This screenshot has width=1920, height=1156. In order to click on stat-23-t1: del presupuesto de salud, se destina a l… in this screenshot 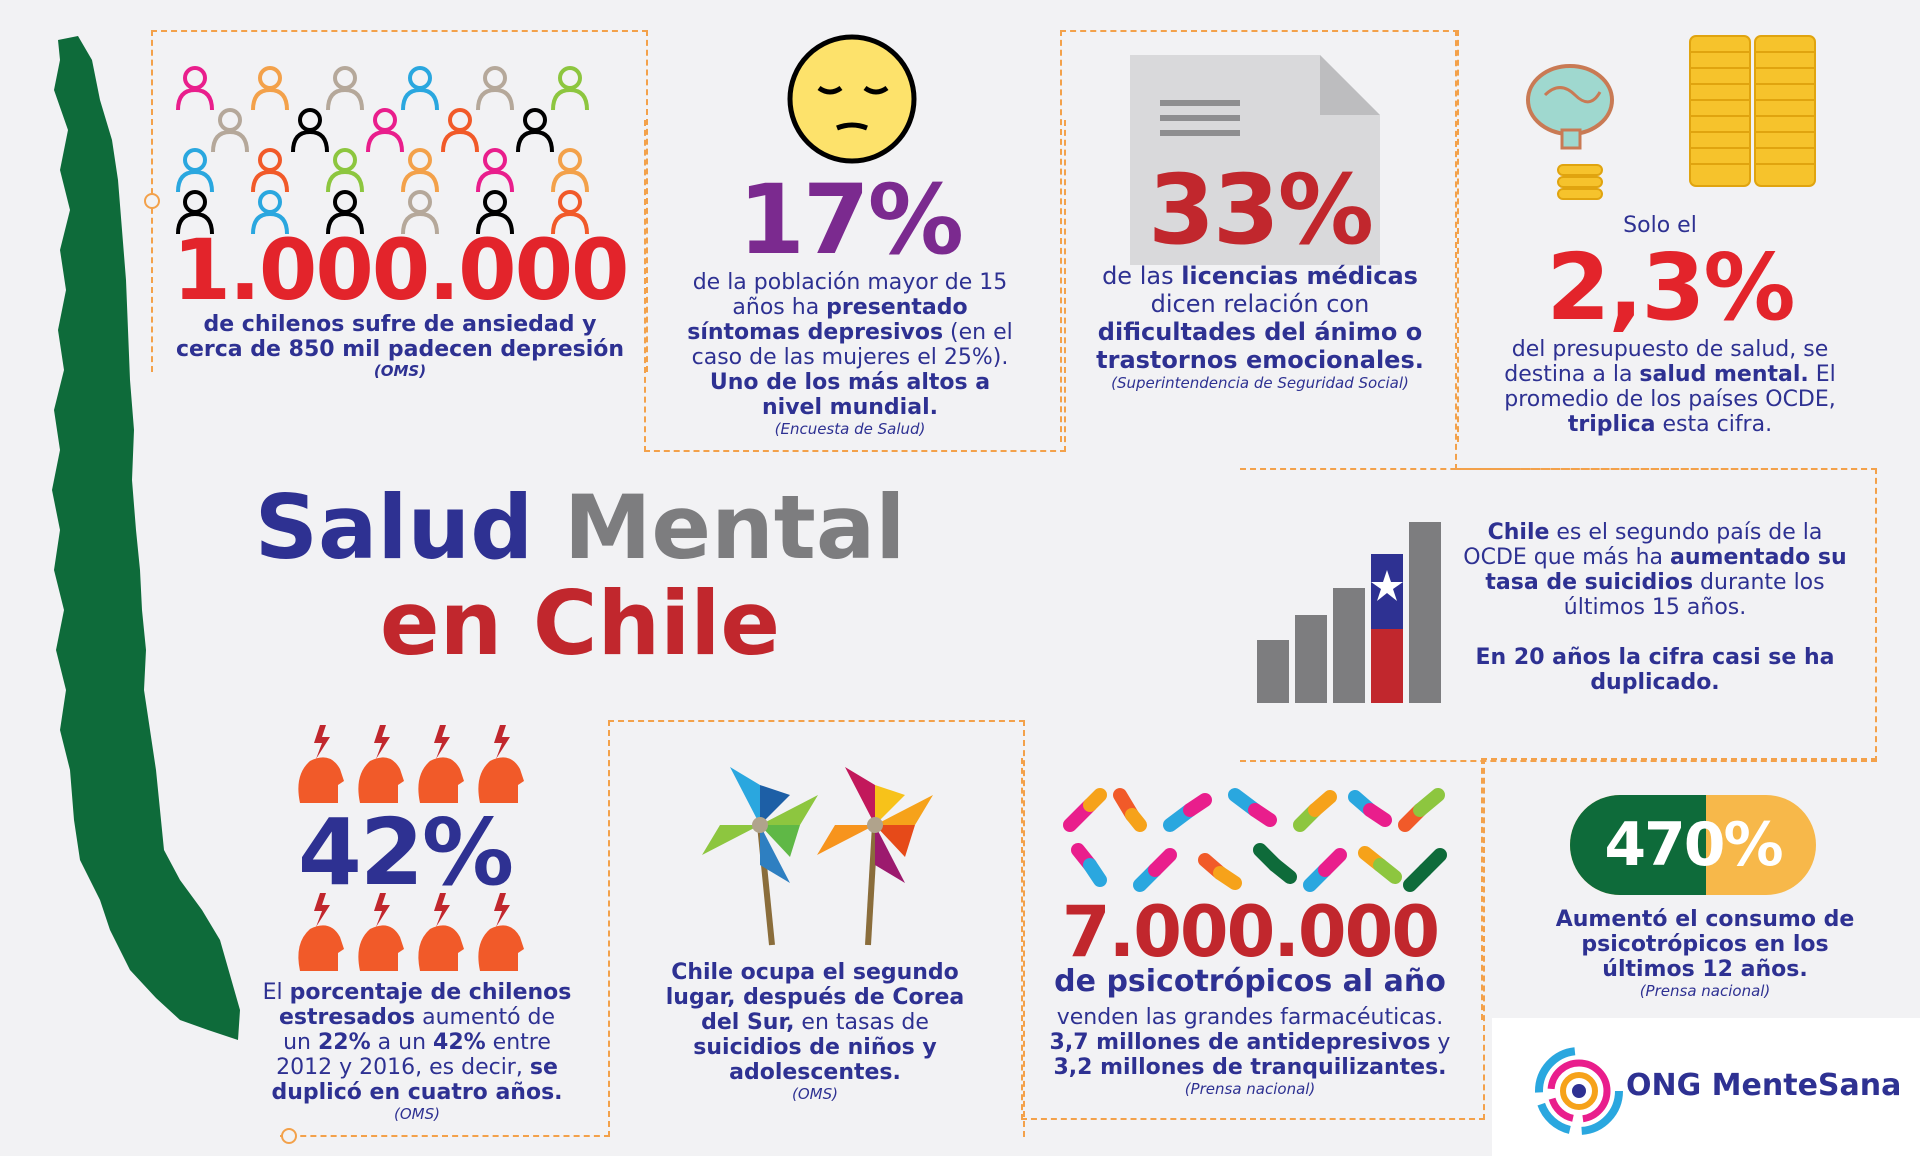, I will do `click(1666, 362)`.